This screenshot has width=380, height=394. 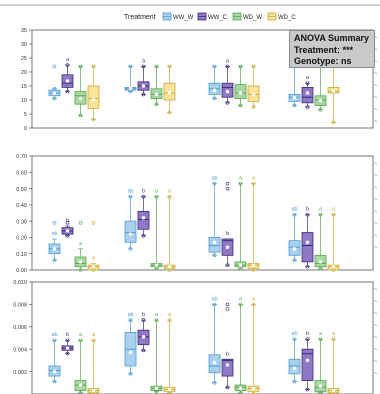 I want to click on legend-label-ww-w: WW_W, so click(x=183, y=18).